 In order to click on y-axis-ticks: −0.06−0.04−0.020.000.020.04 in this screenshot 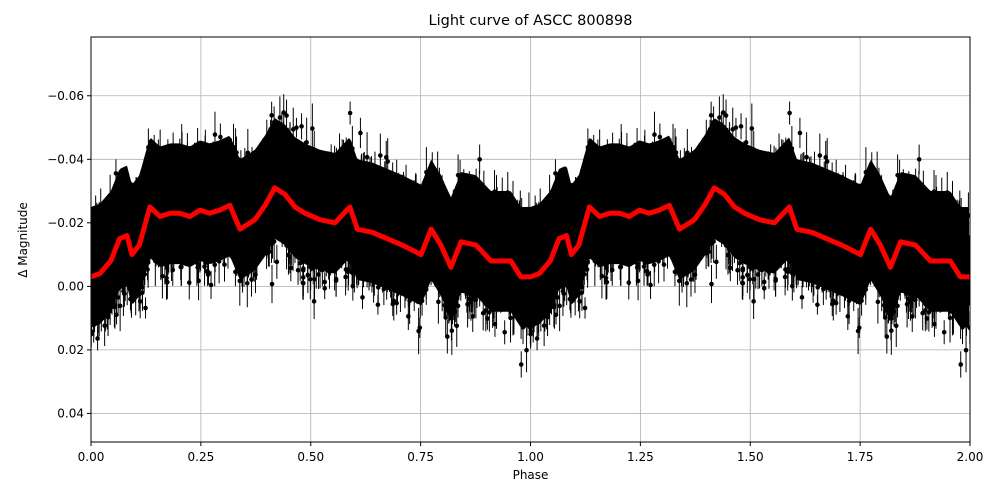, I will do `click(69, 254)`.